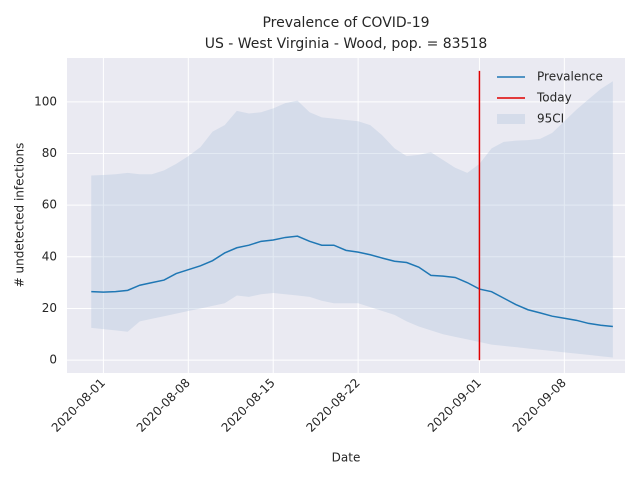 The height and width of the screenshot is (480, 640). Describe the element at coordinates (49, 308) in the screenshot. I see `y-tick-label: 20` at that location.